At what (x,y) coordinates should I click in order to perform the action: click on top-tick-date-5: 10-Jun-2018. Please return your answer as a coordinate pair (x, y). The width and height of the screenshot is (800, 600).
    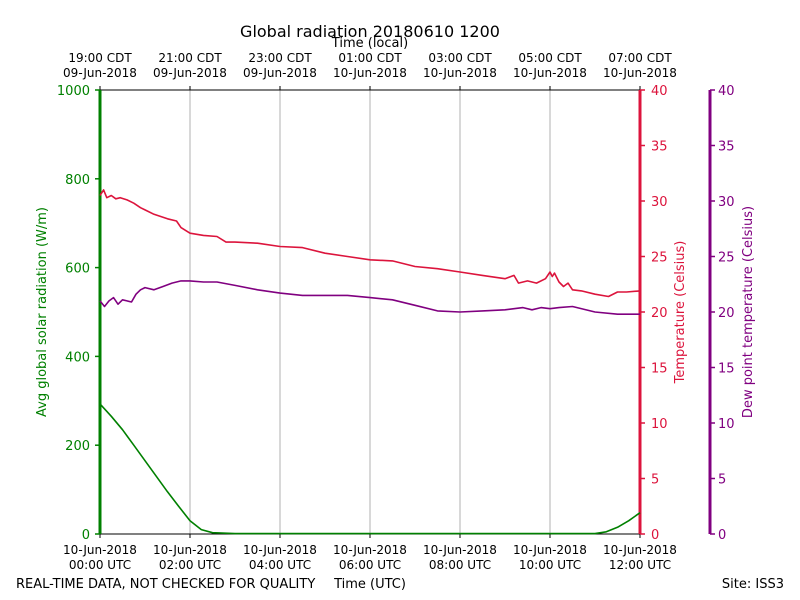
    Looking at the image, I should click on (550, 73).